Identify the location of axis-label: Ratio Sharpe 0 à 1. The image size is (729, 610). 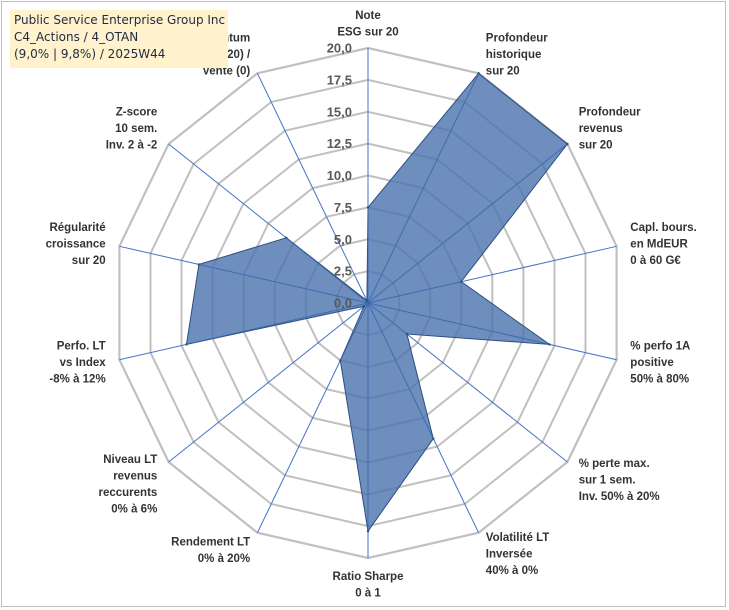
(368, 585).